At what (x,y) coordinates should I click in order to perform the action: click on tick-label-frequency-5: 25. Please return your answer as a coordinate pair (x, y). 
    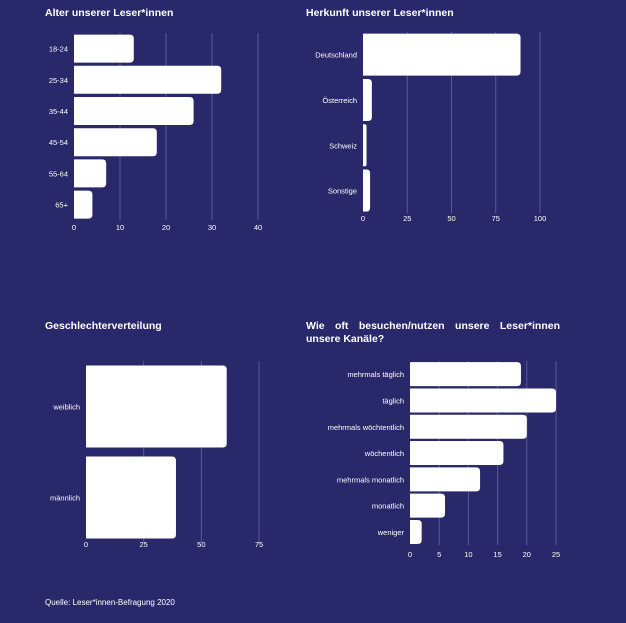
    Looking at the image, I should click on (556, 554).